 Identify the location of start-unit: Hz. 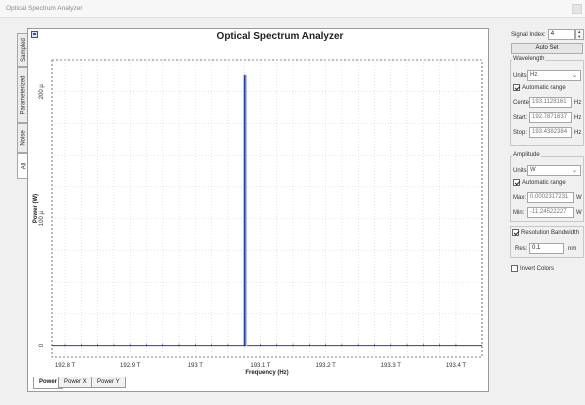
(578, 117).